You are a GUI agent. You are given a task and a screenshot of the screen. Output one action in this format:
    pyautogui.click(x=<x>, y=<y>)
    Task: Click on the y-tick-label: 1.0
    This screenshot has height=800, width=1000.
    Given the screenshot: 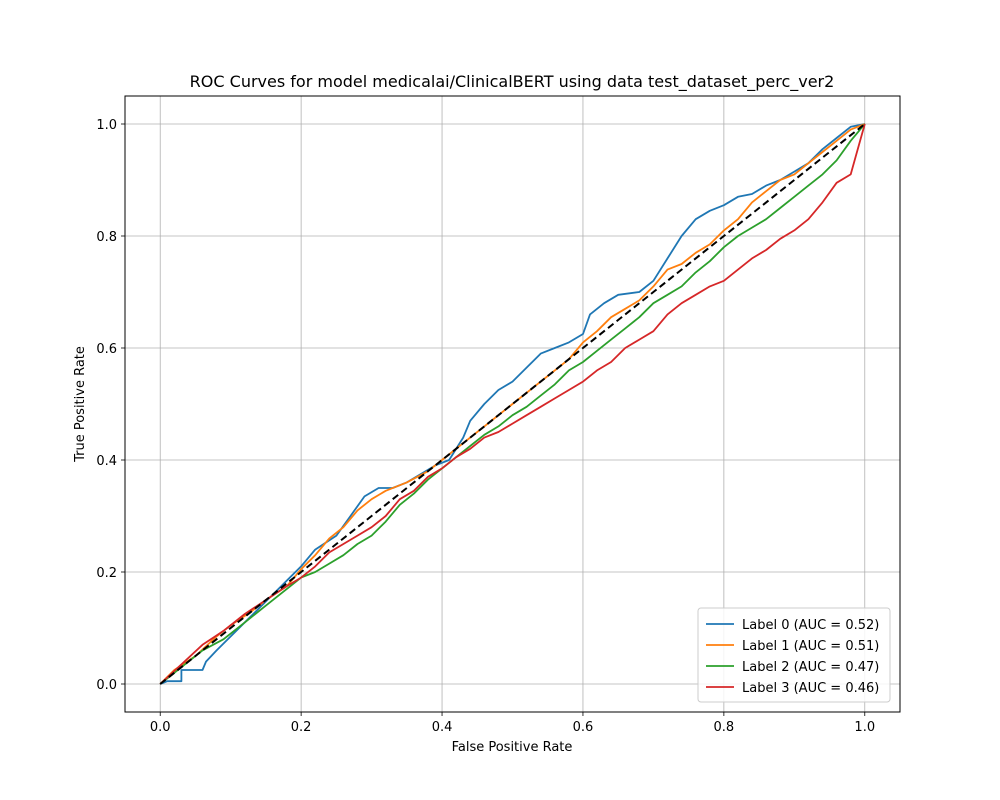 What is the action you would take?
    pyautogui.click(x=106, y=125)
    